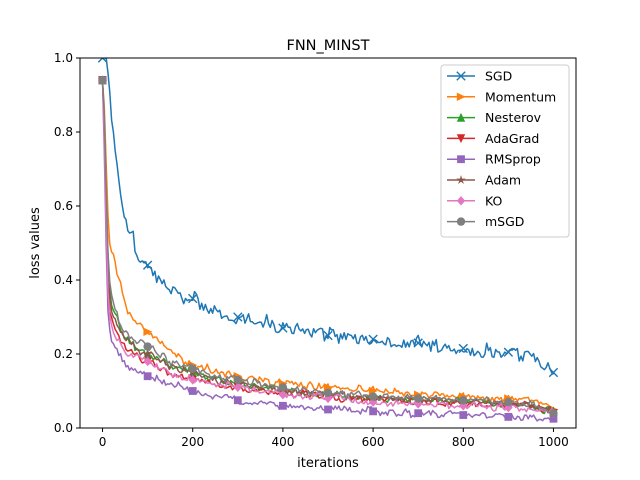 The image size is (640, 480). I want to click on x-tick-label: 200, so click(192, 442).